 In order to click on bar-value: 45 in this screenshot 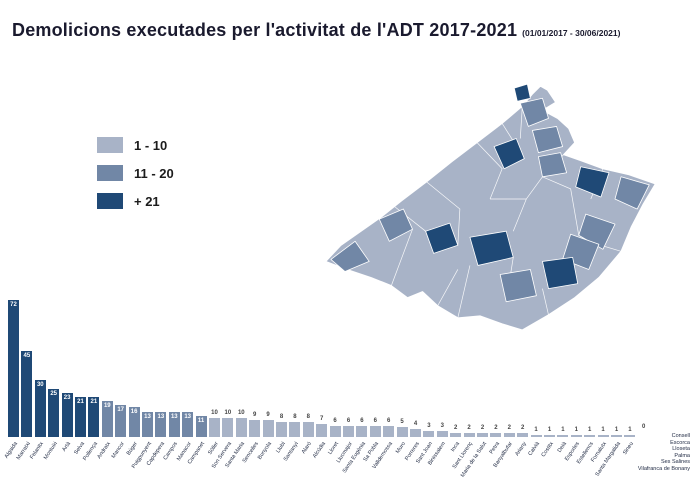, I will do `click(27, 356)`.